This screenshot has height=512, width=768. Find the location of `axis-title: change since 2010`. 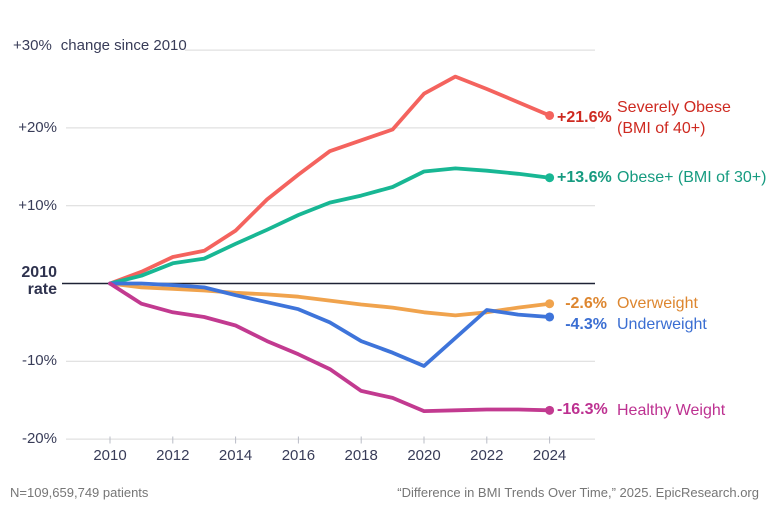

axis-title: change since 2010 is located at coordinates (123, 45).